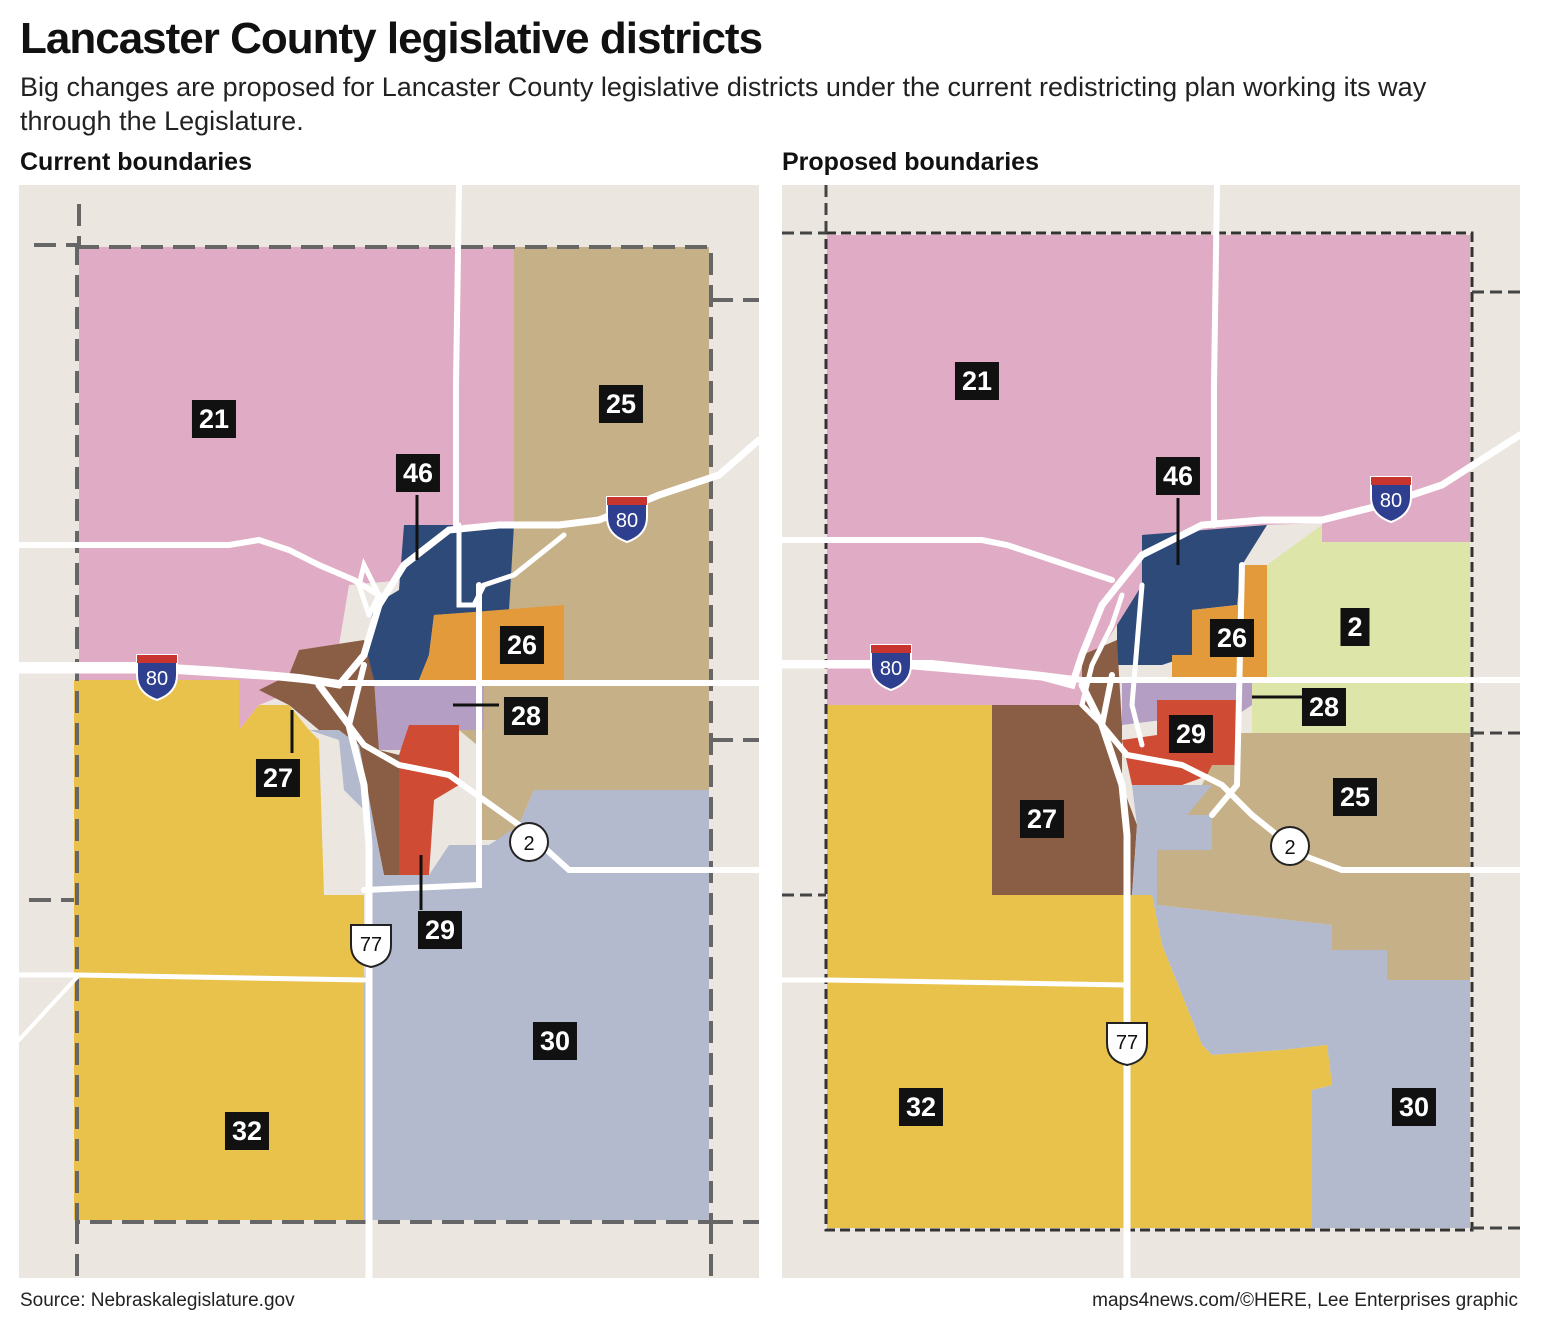 The image size is (1555, 1332). I want to click on current-map-heading: Current boundaries, so click(136, 162).